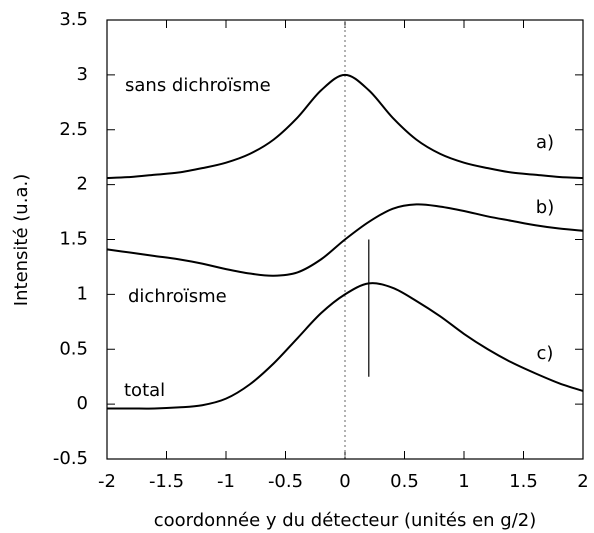 The width and height of the screenshot is (594, 533). Describe the element at coordinates (523, 481) in the screenshot. I see `x-tick-label: 1.5` at that location.